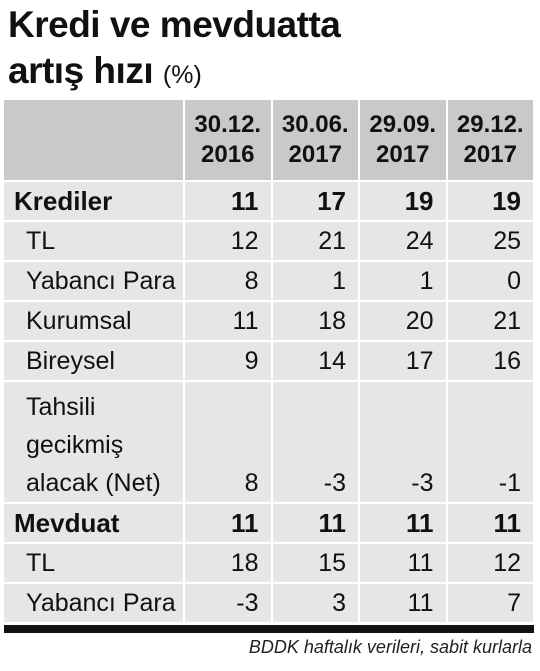 This screenshot has height=671, width=540. I want to click on table-cell: 3, so click(315, 603).